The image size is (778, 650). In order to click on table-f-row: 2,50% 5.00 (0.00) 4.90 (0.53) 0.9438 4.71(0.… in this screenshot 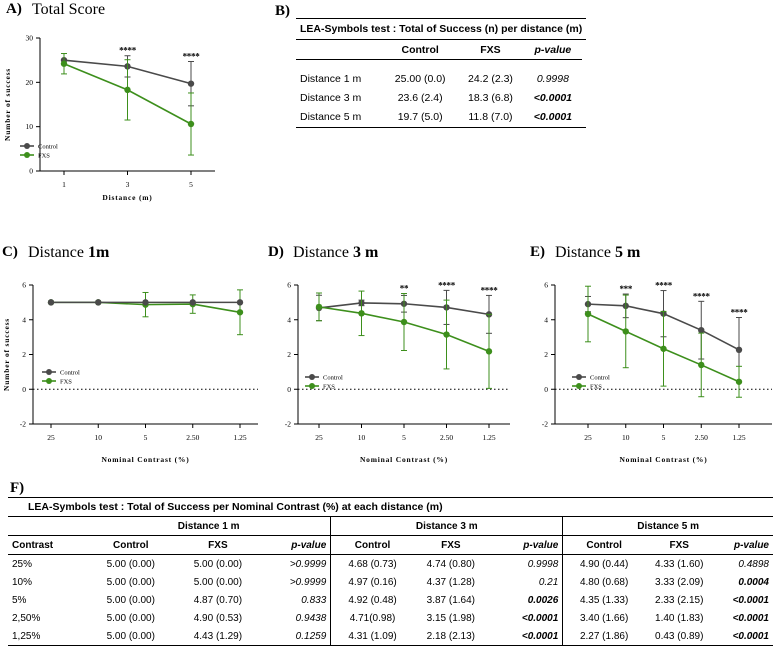, I will do `click(390, 618)`.